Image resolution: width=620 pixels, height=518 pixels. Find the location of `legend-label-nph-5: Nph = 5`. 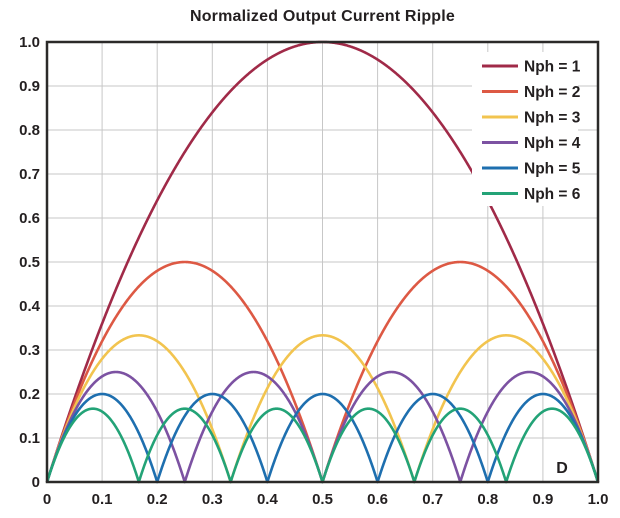

legend-label-nph-5: Nph = 5 is located at coordinates (552, 169).